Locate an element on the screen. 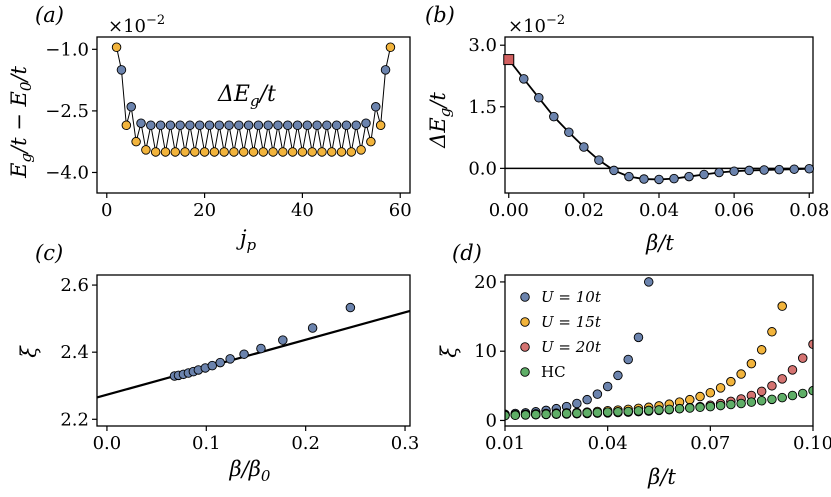 Image resolution: width=831 pixels, height=497 pixels. panel-c-xlabel: β/β0 is located at coordinates (250, 471).